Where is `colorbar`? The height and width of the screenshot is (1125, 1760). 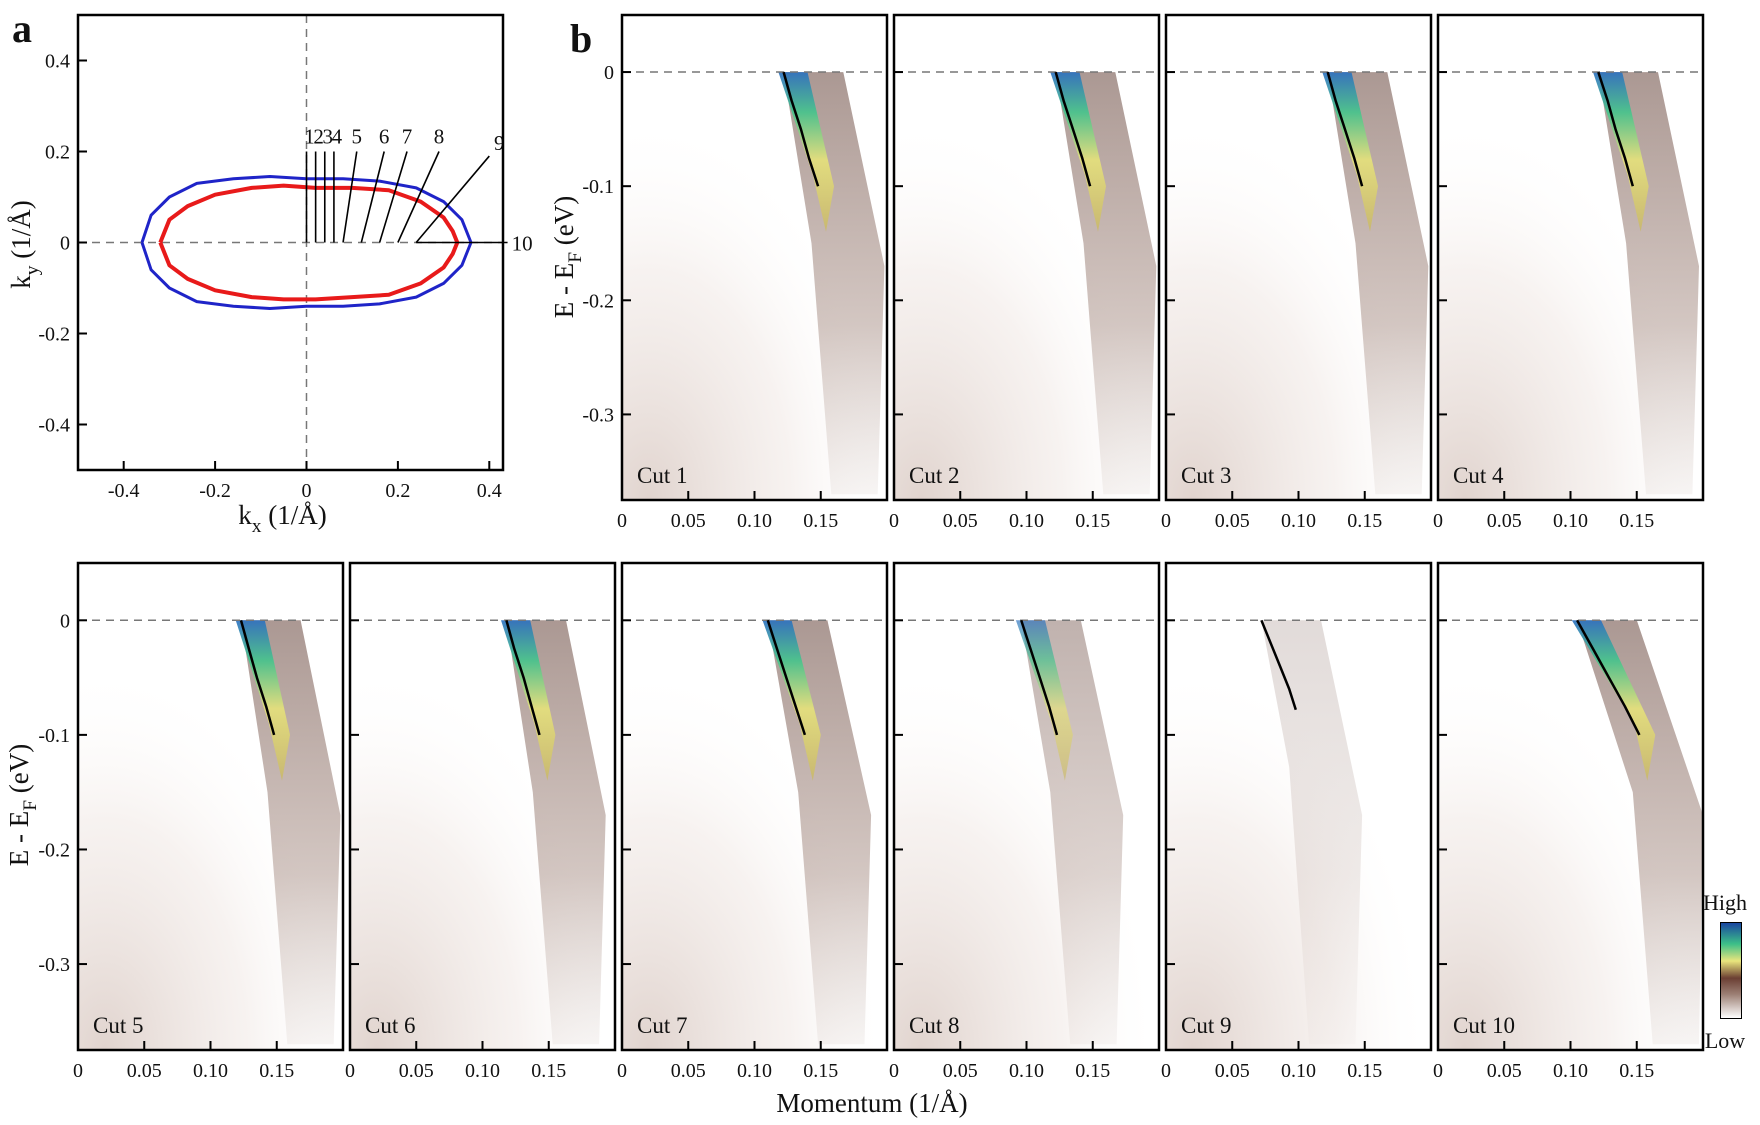
colorbar is located at coordinates (1731, 970).